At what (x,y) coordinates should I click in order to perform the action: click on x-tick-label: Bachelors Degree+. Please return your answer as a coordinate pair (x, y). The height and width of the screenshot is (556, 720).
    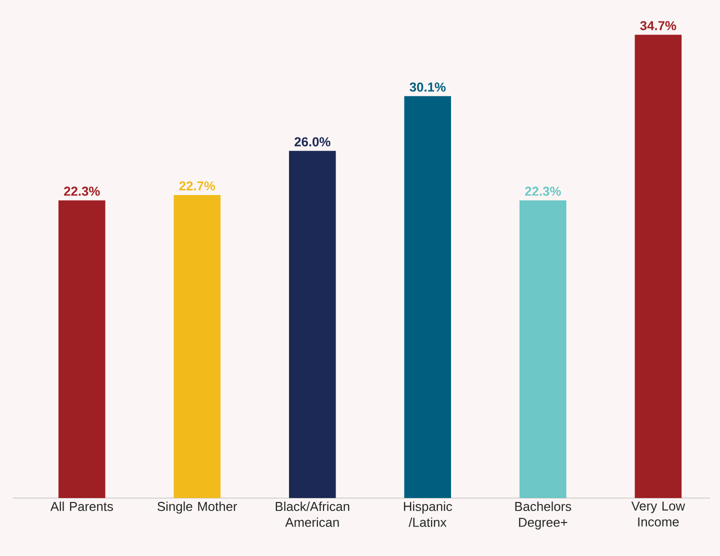
    Looking at the image, I should click on (543, 516).